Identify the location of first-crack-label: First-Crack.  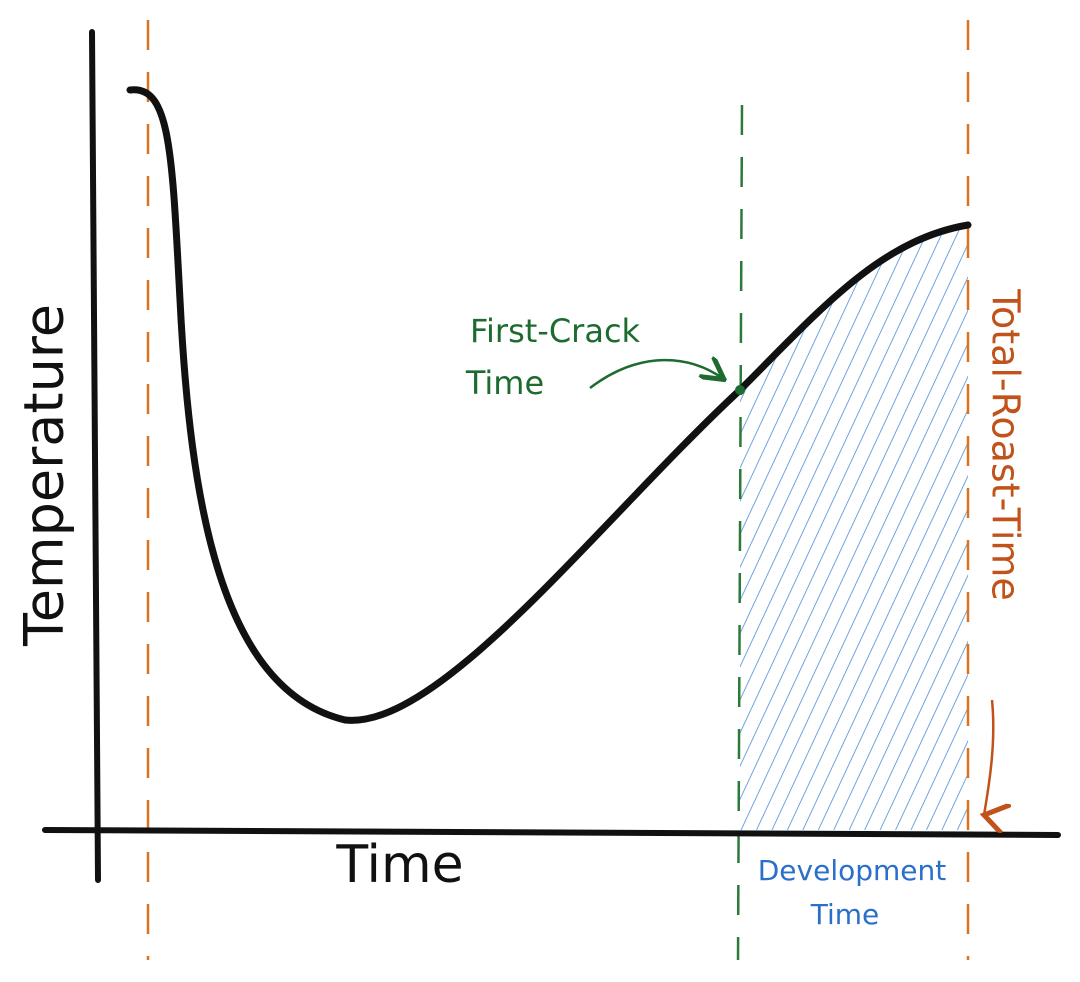
(555, 331).